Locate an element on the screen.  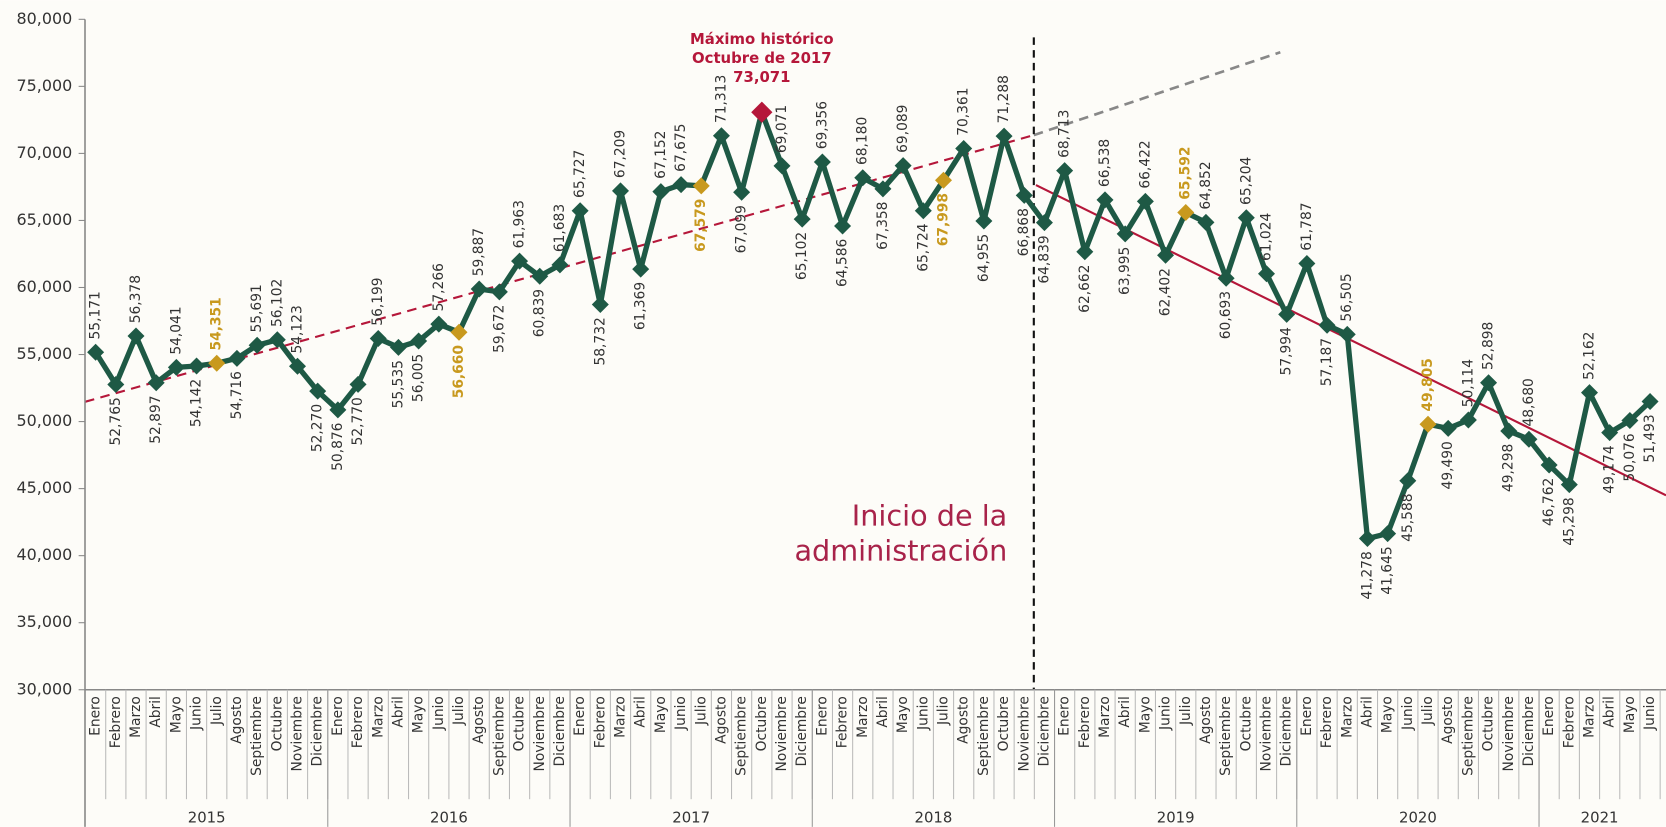
data-label: 61,683 is located at coordinates (560, 228).